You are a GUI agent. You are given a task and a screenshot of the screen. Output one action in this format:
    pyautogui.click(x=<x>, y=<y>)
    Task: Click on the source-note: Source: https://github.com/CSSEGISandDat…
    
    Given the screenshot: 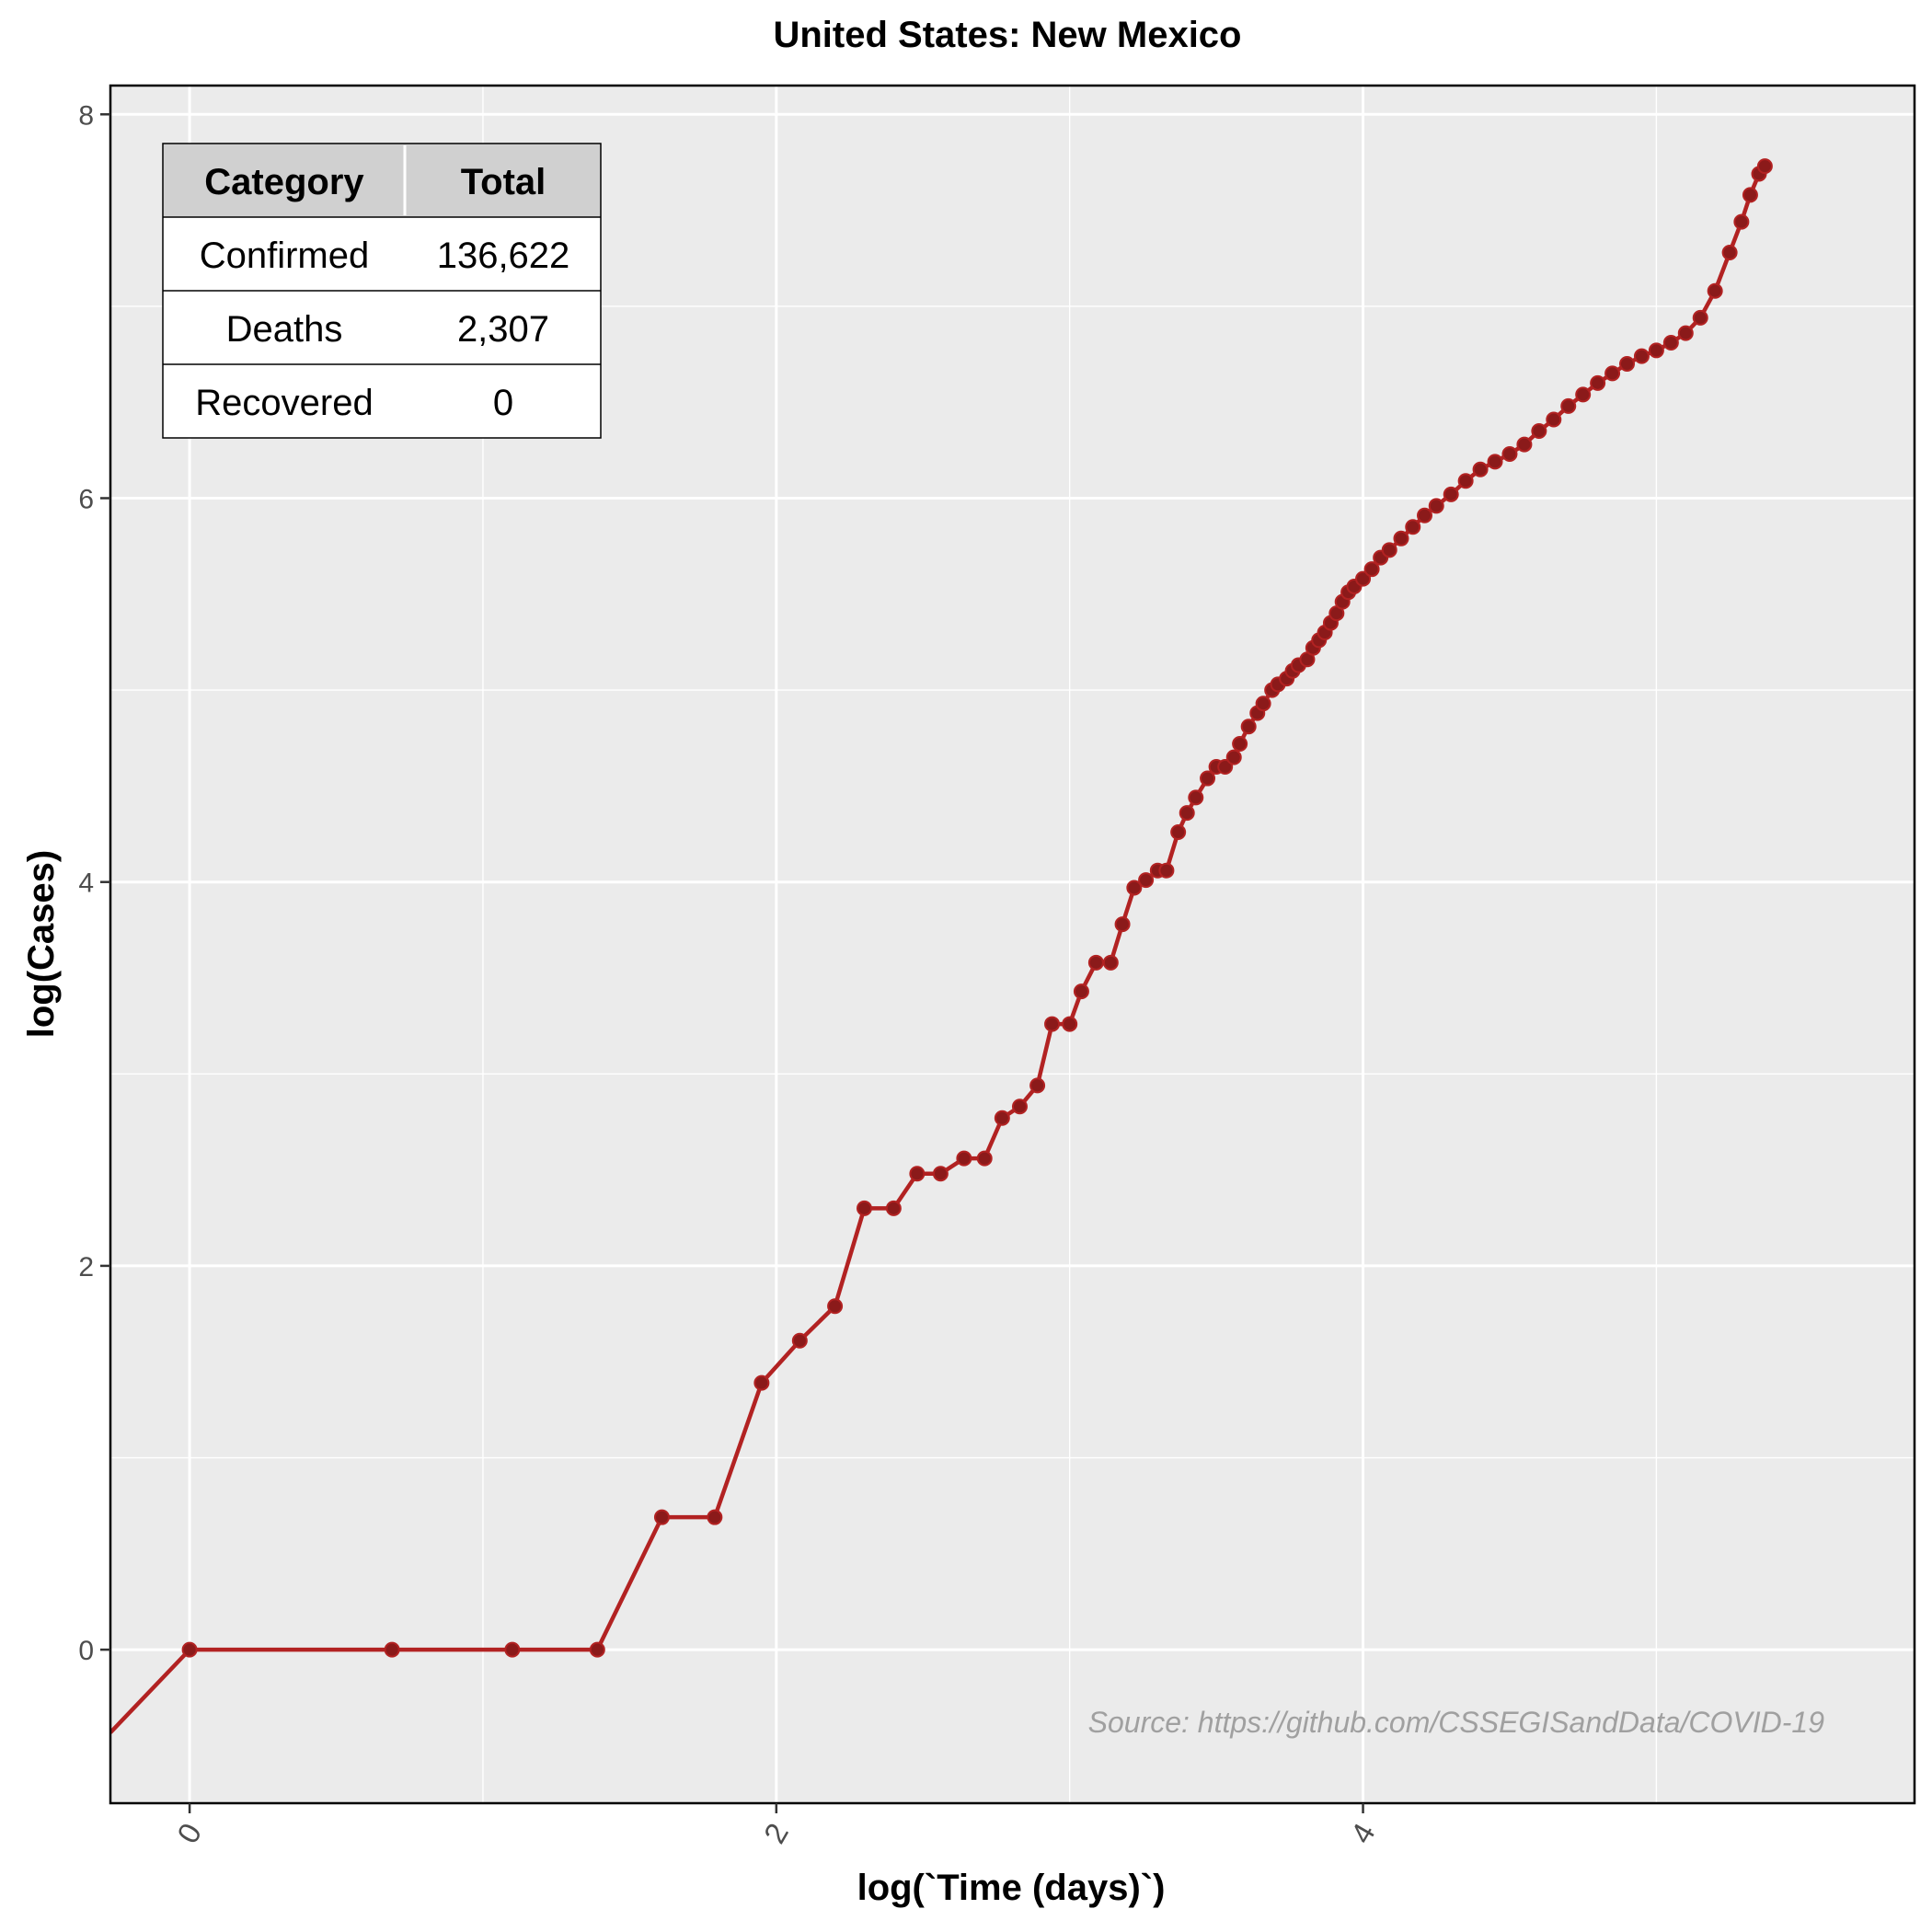 What is the action you would take?
    pyautogui.click(x=1456, y=1722)
    